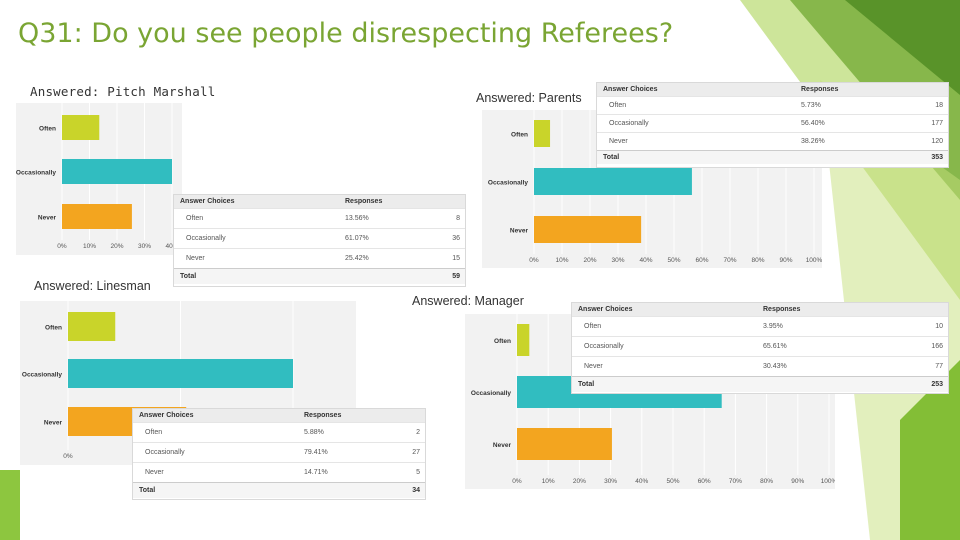  What do you see at coordinates (92, 286) in the screenshot?
I see `panel-label-linesman: Answered: Linesman` at bounding box center [92, 286].